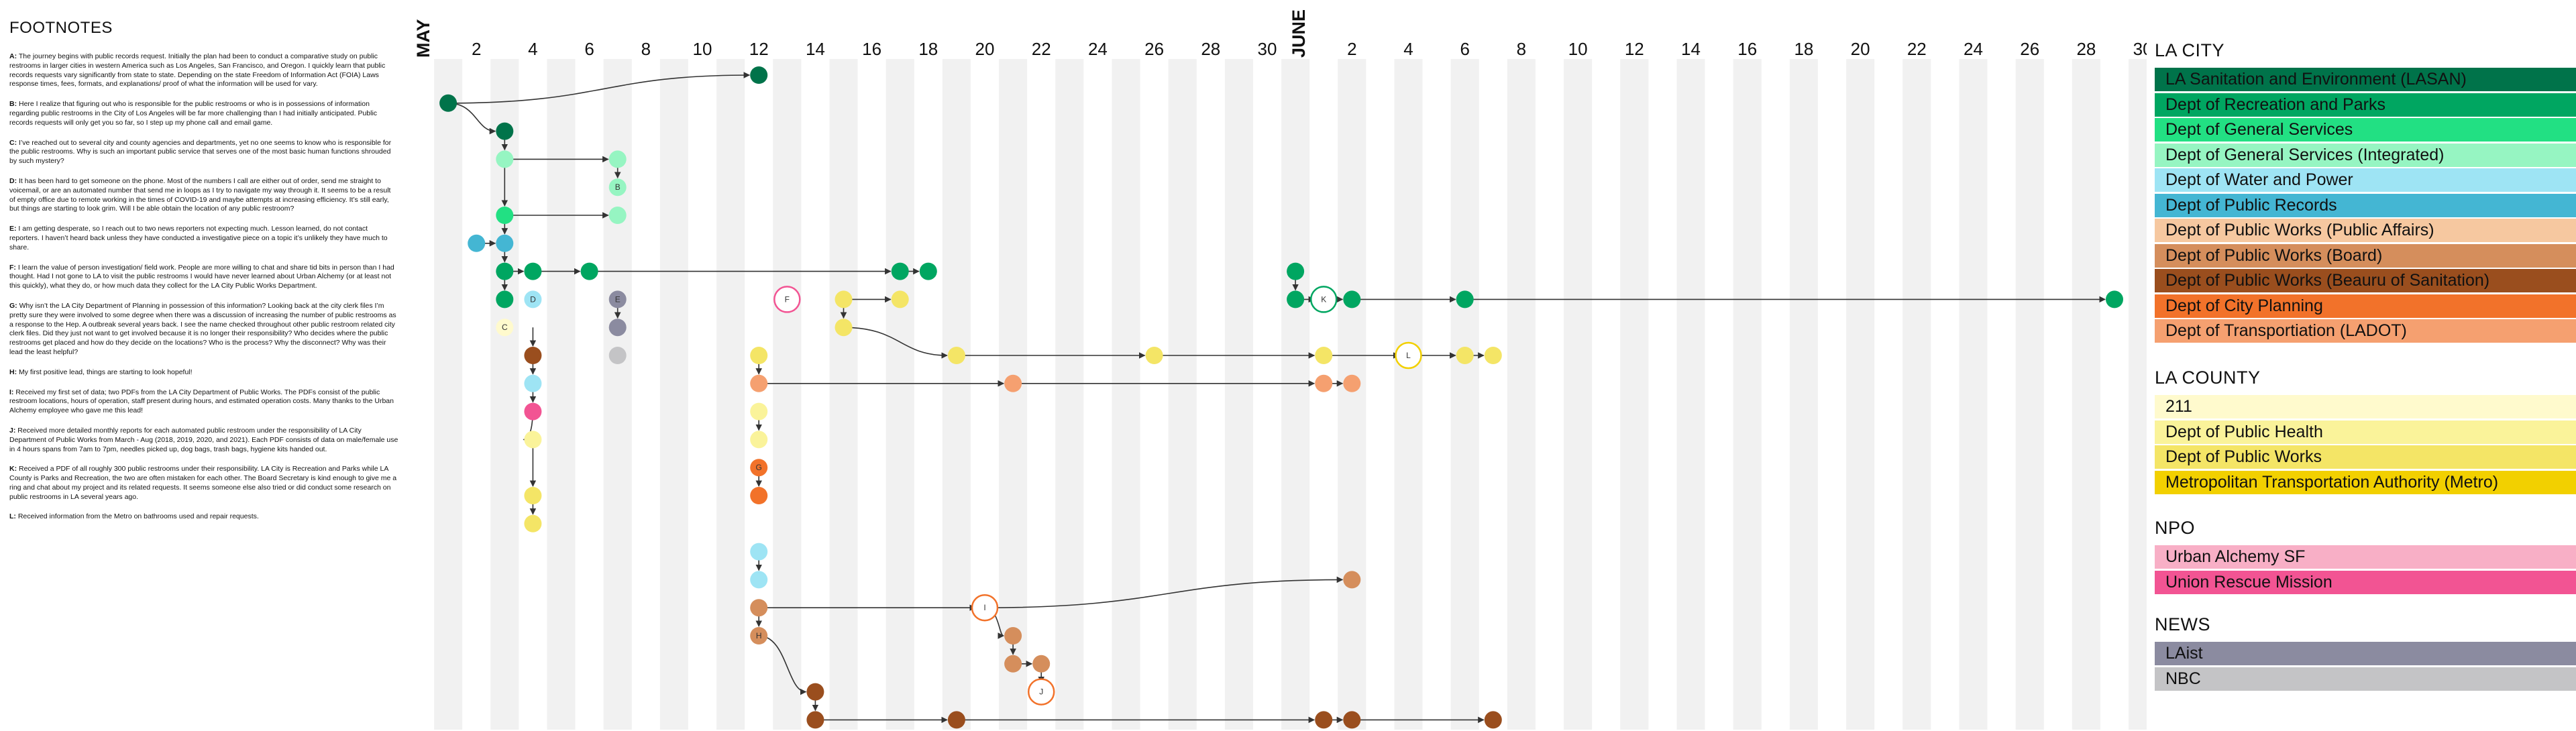  I want to click on day-tick-label: 30, so click(1267, 49).